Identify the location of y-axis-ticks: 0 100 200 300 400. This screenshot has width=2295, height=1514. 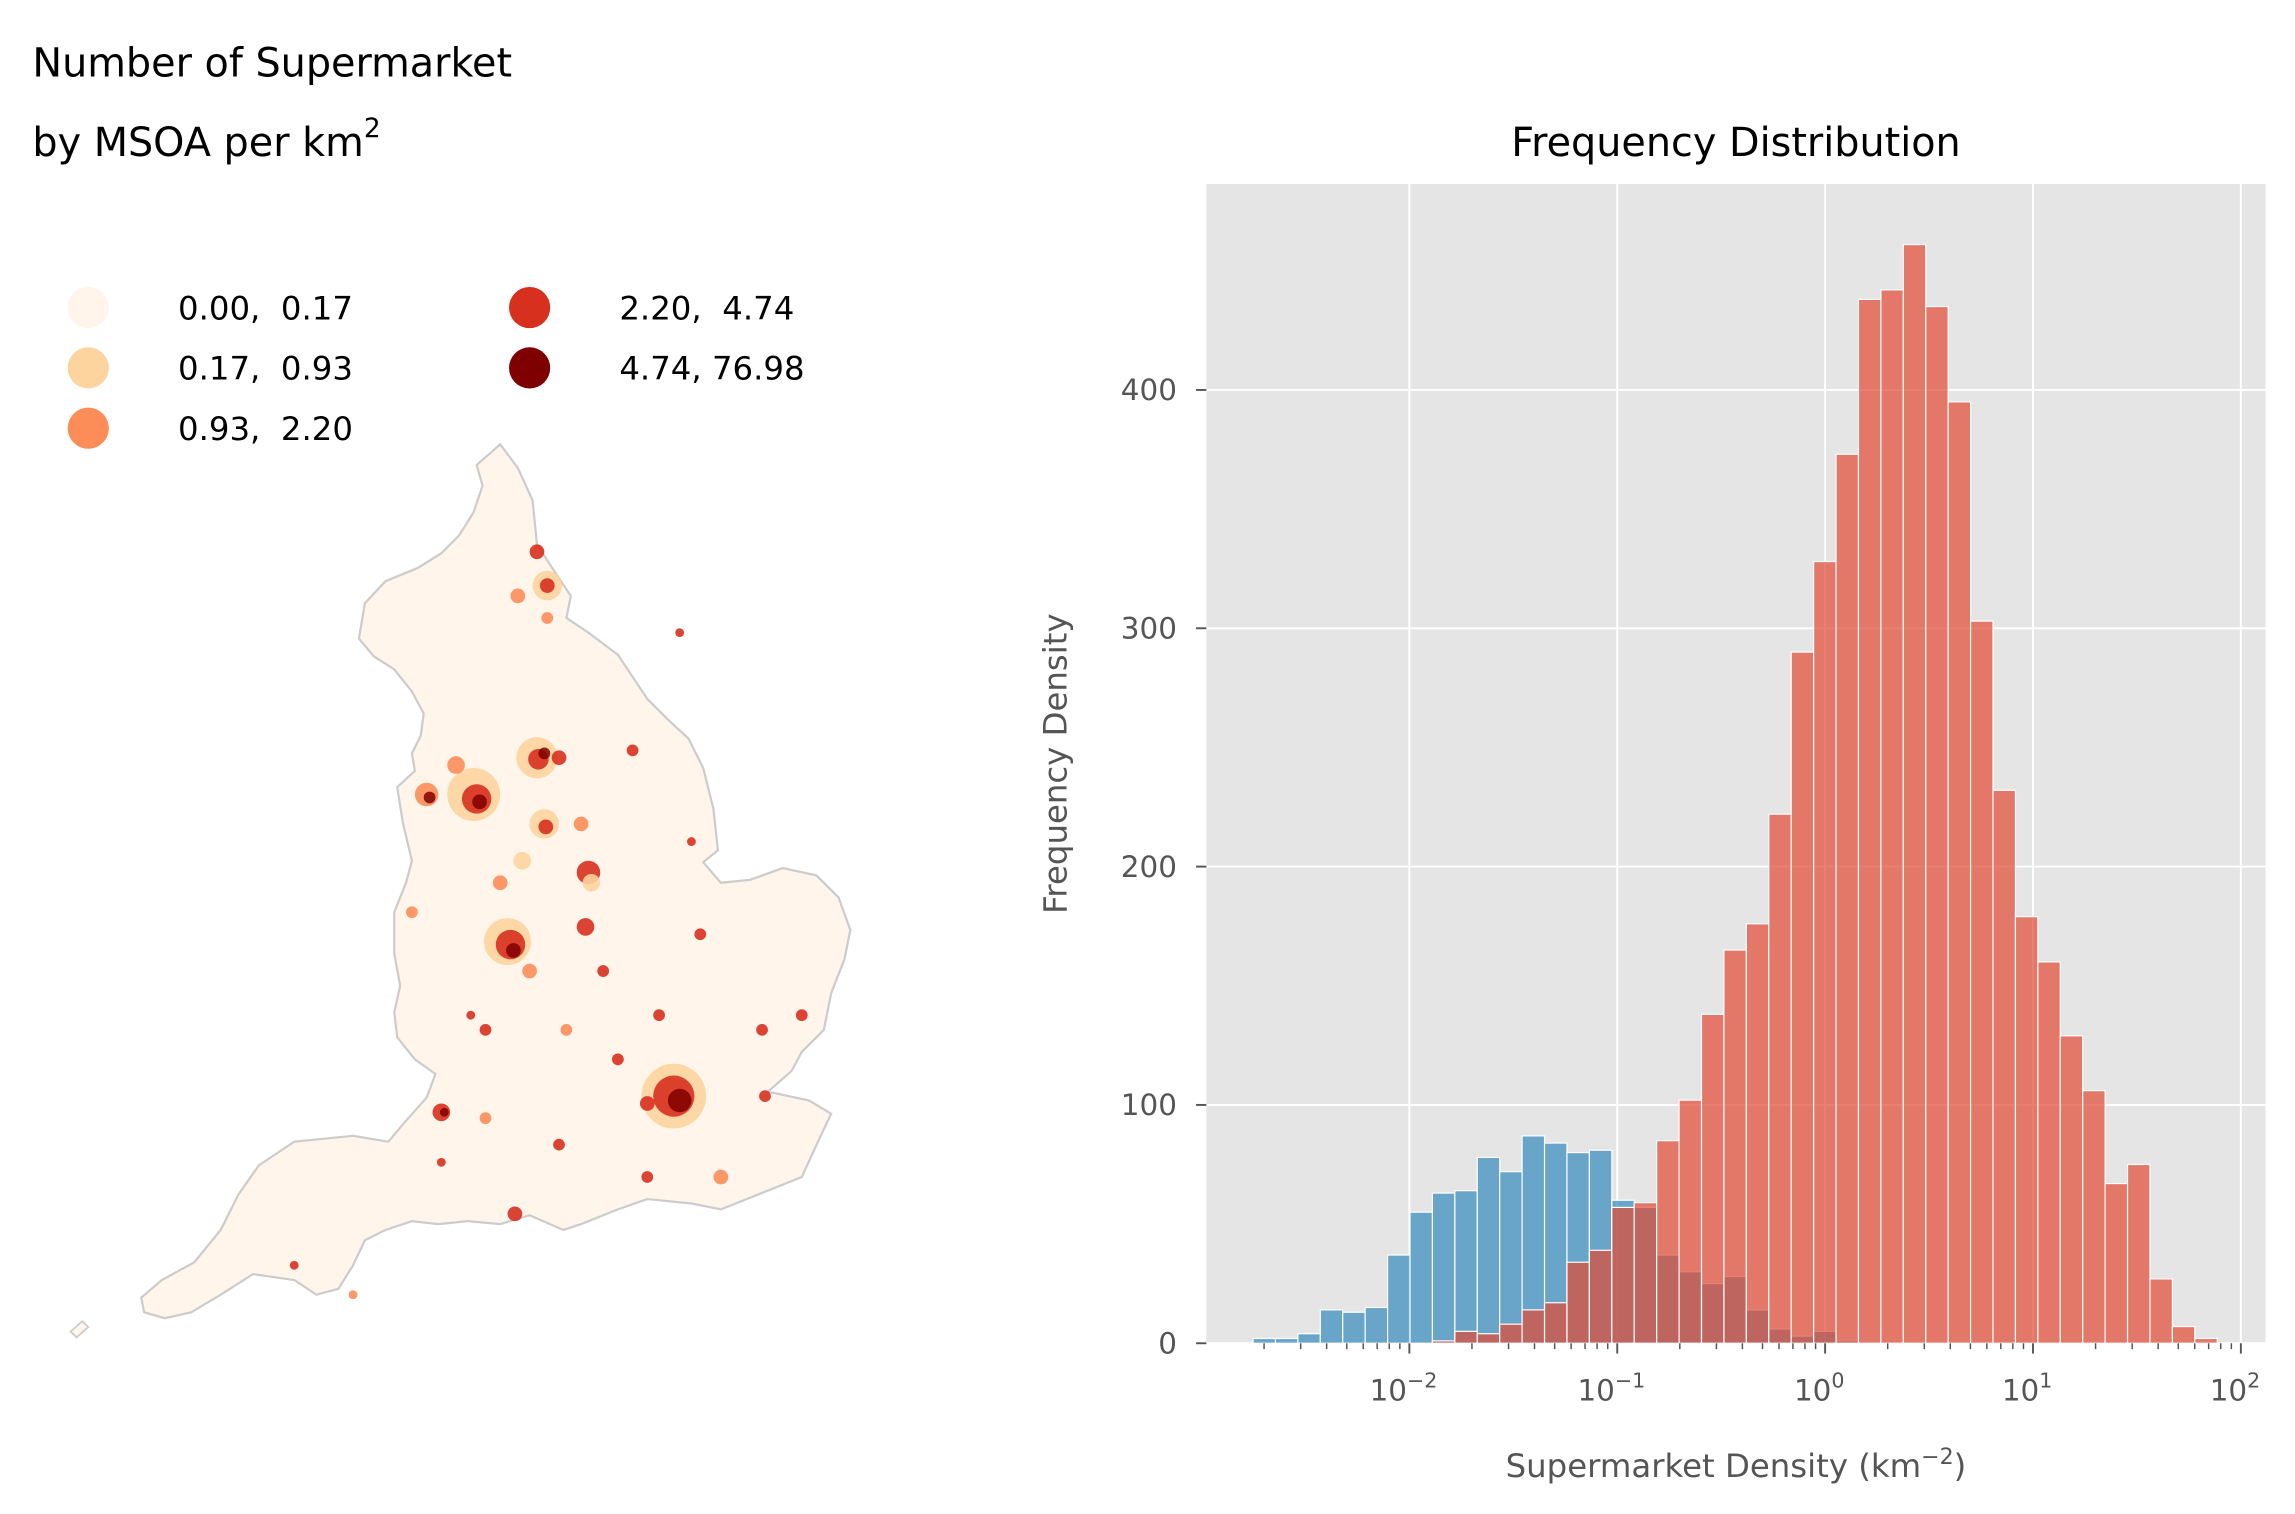
(1164, 867).